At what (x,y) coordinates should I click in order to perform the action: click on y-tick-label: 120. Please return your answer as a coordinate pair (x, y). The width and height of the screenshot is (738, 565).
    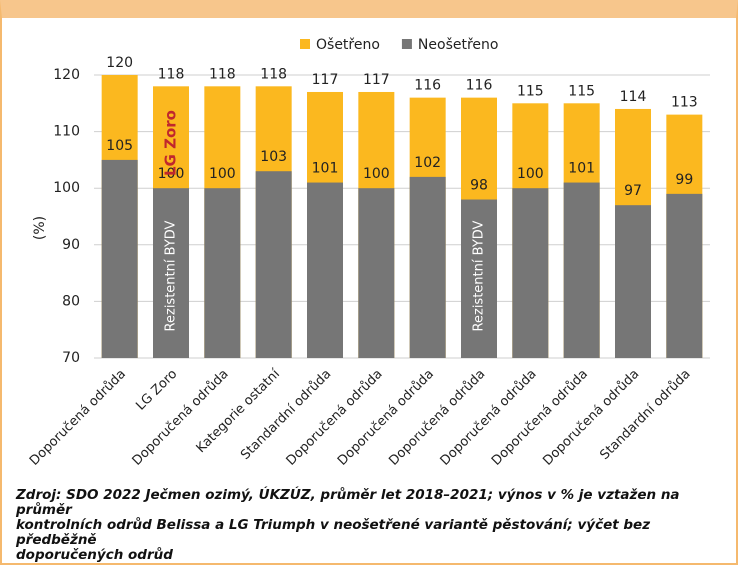
    Looking at the image, I should click on (66, 75).